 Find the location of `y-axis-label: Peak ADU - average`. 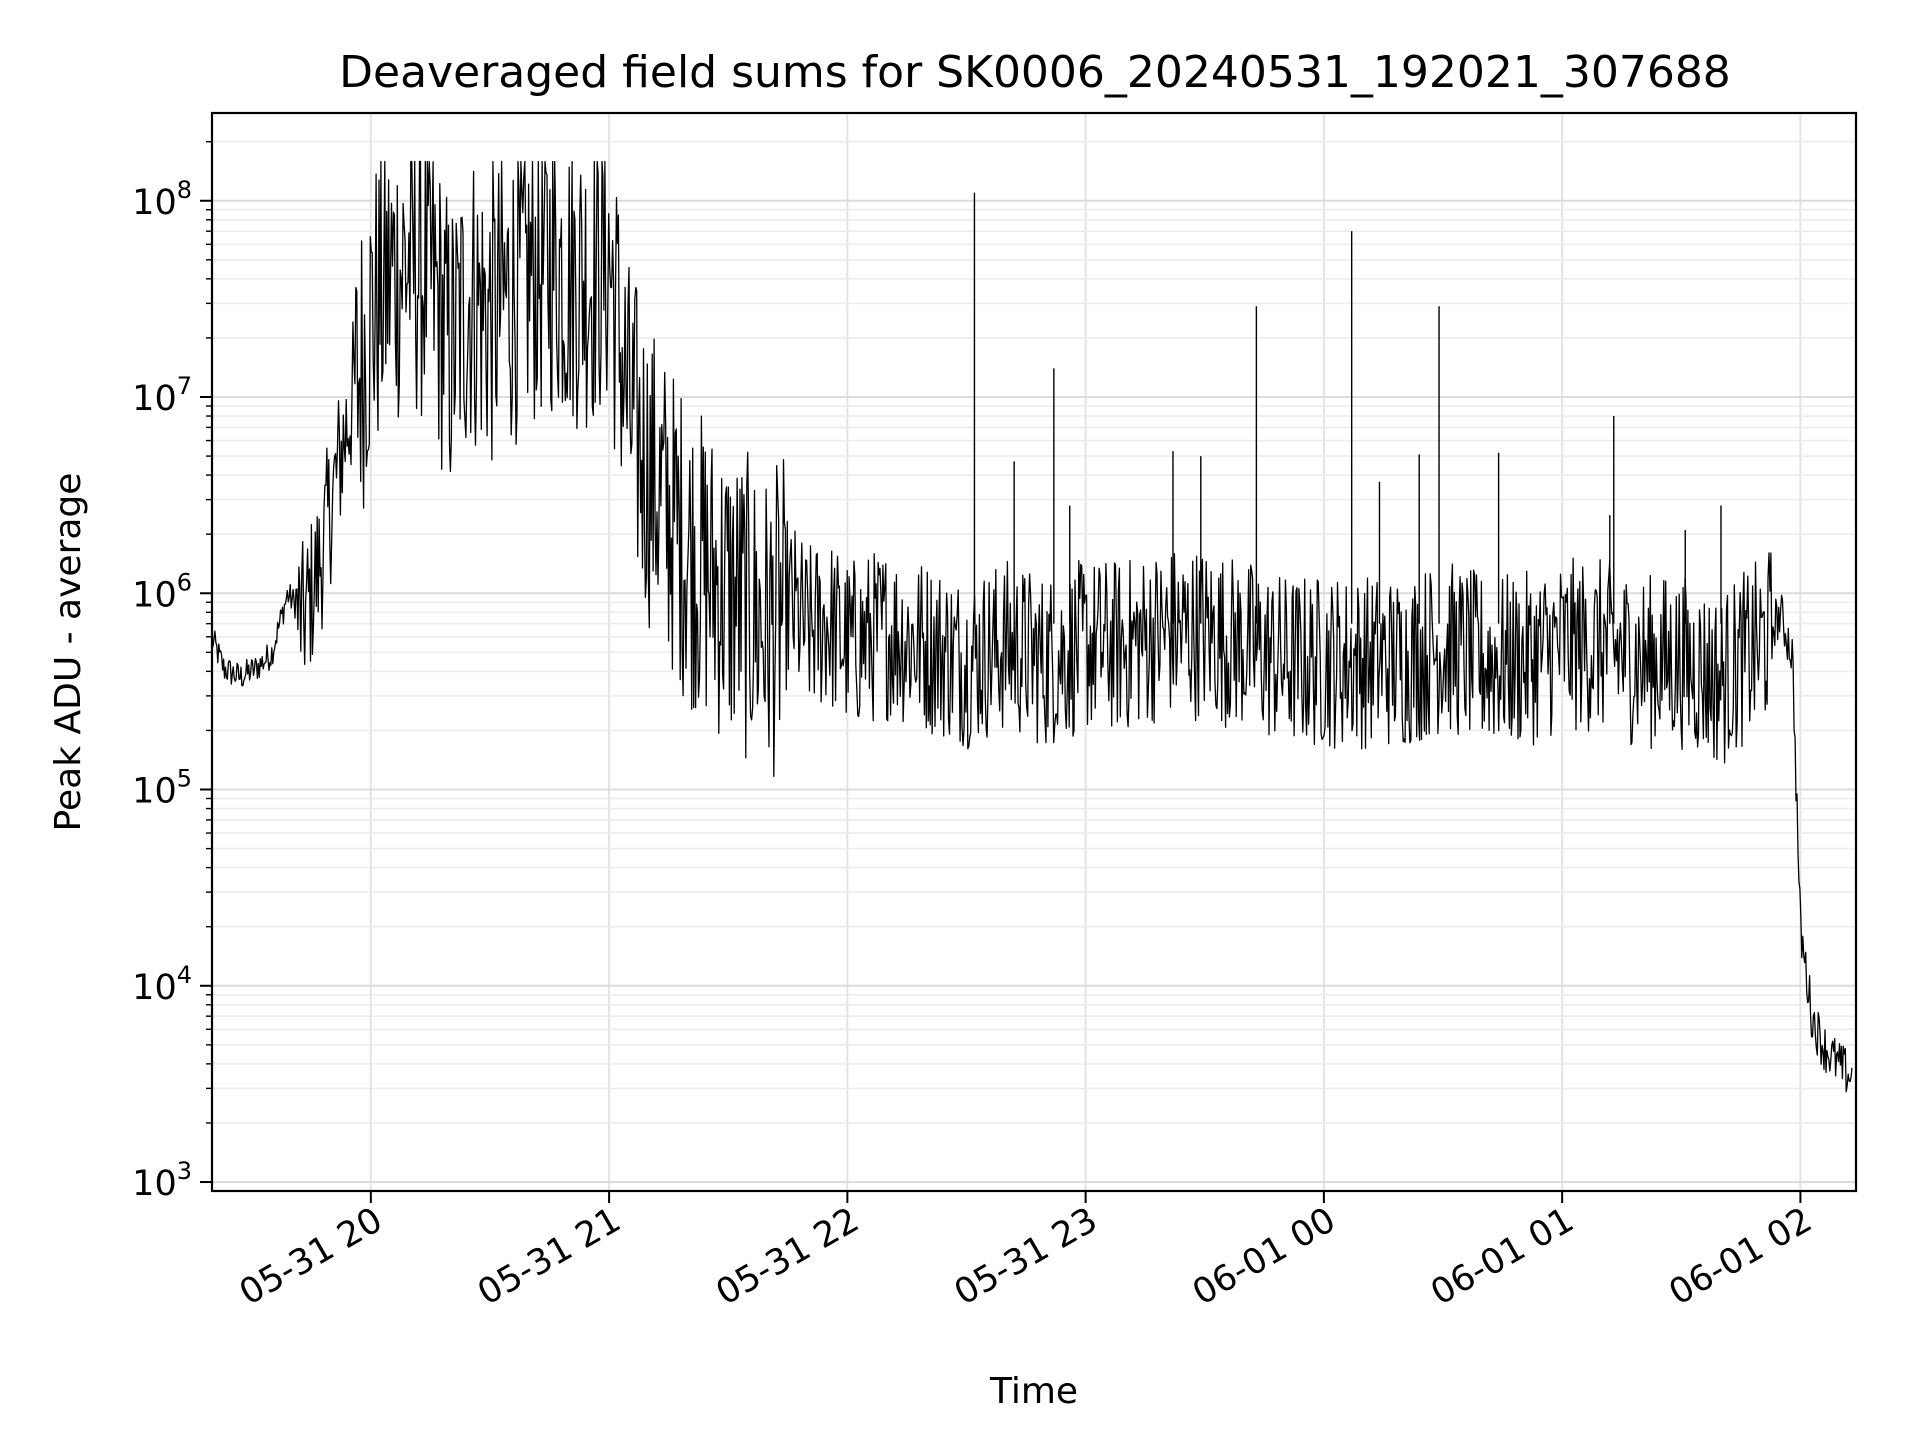

y-axis-label: Peak ADU - average is located at coordinates (68, 652).